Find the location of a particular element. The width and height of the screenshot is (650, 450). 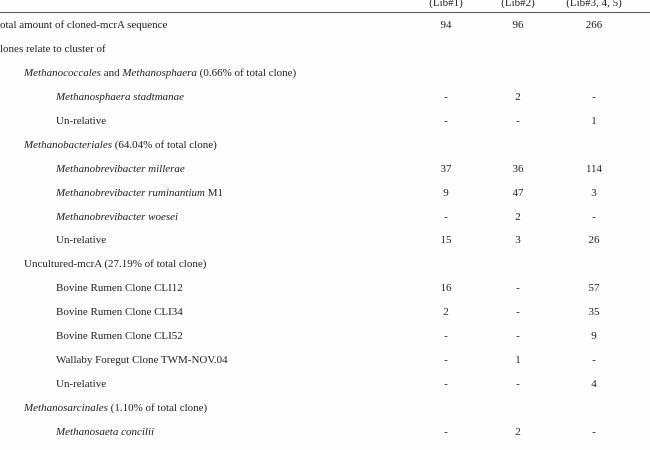

cell-value: 37 is located at coordinates (446, 168).